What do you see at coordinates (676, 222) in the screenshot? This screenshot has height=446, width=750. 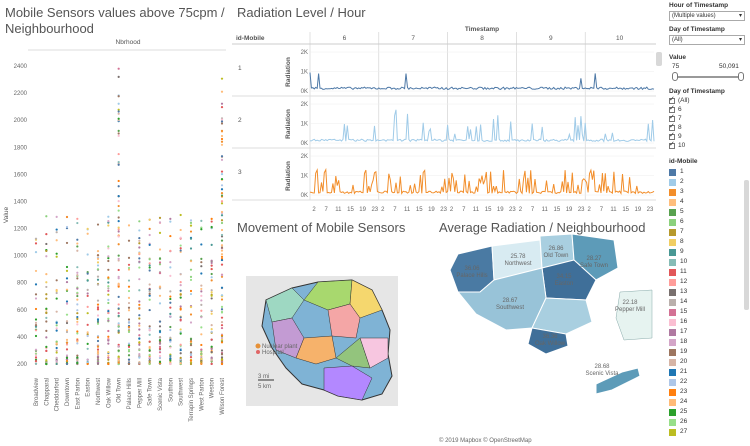 I see `legend-item: 6` at bounding box center [676, 222].